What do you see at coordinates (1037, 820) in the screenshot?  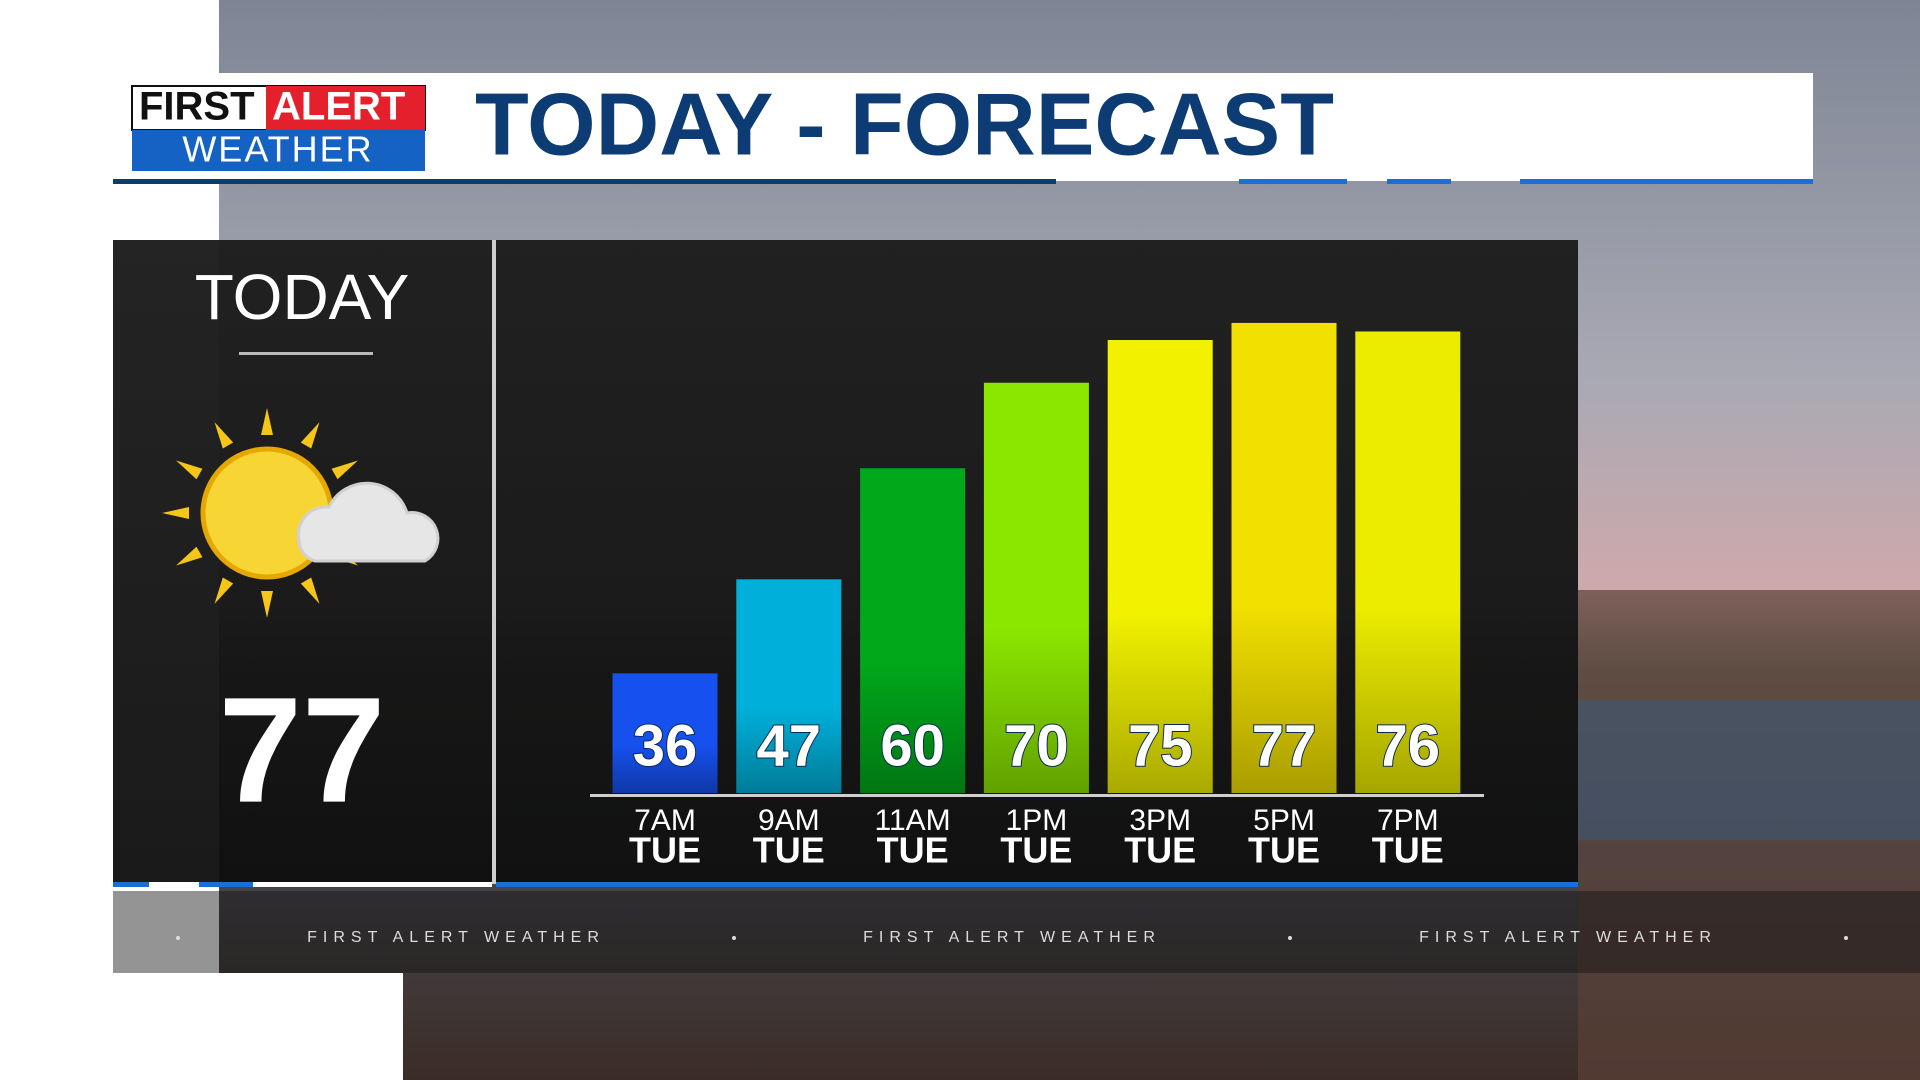 I see `x-tick-label: 1PM` at bounding box center [1037, 820].